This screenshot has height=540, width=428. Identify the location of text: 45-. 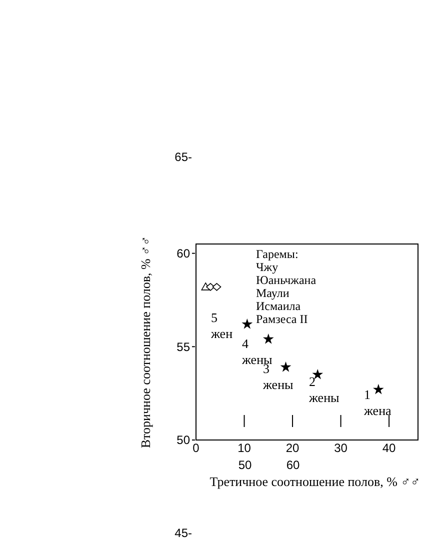
(183, 533).